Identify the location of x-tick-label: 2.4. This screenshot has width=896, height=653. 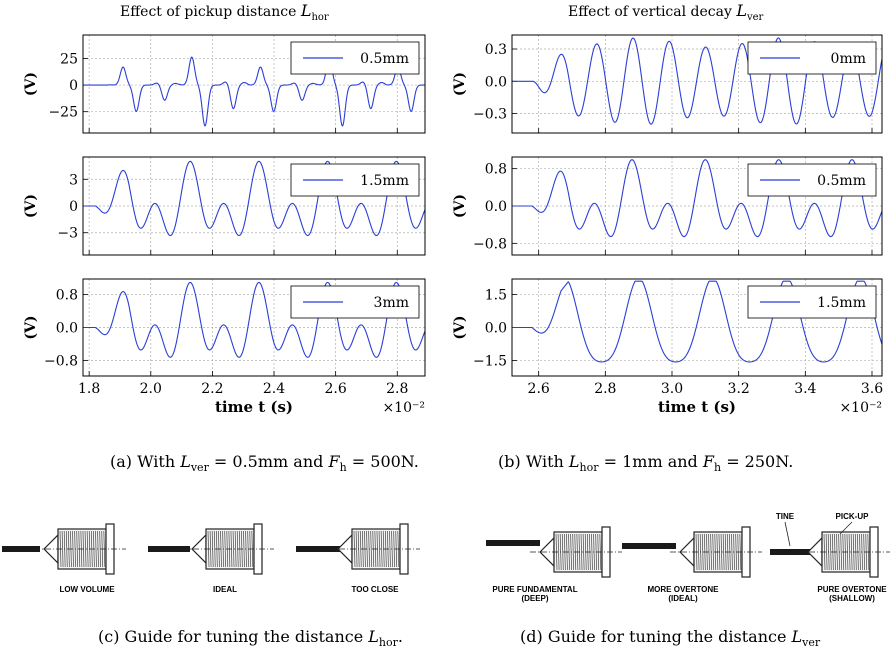
(274, 389).